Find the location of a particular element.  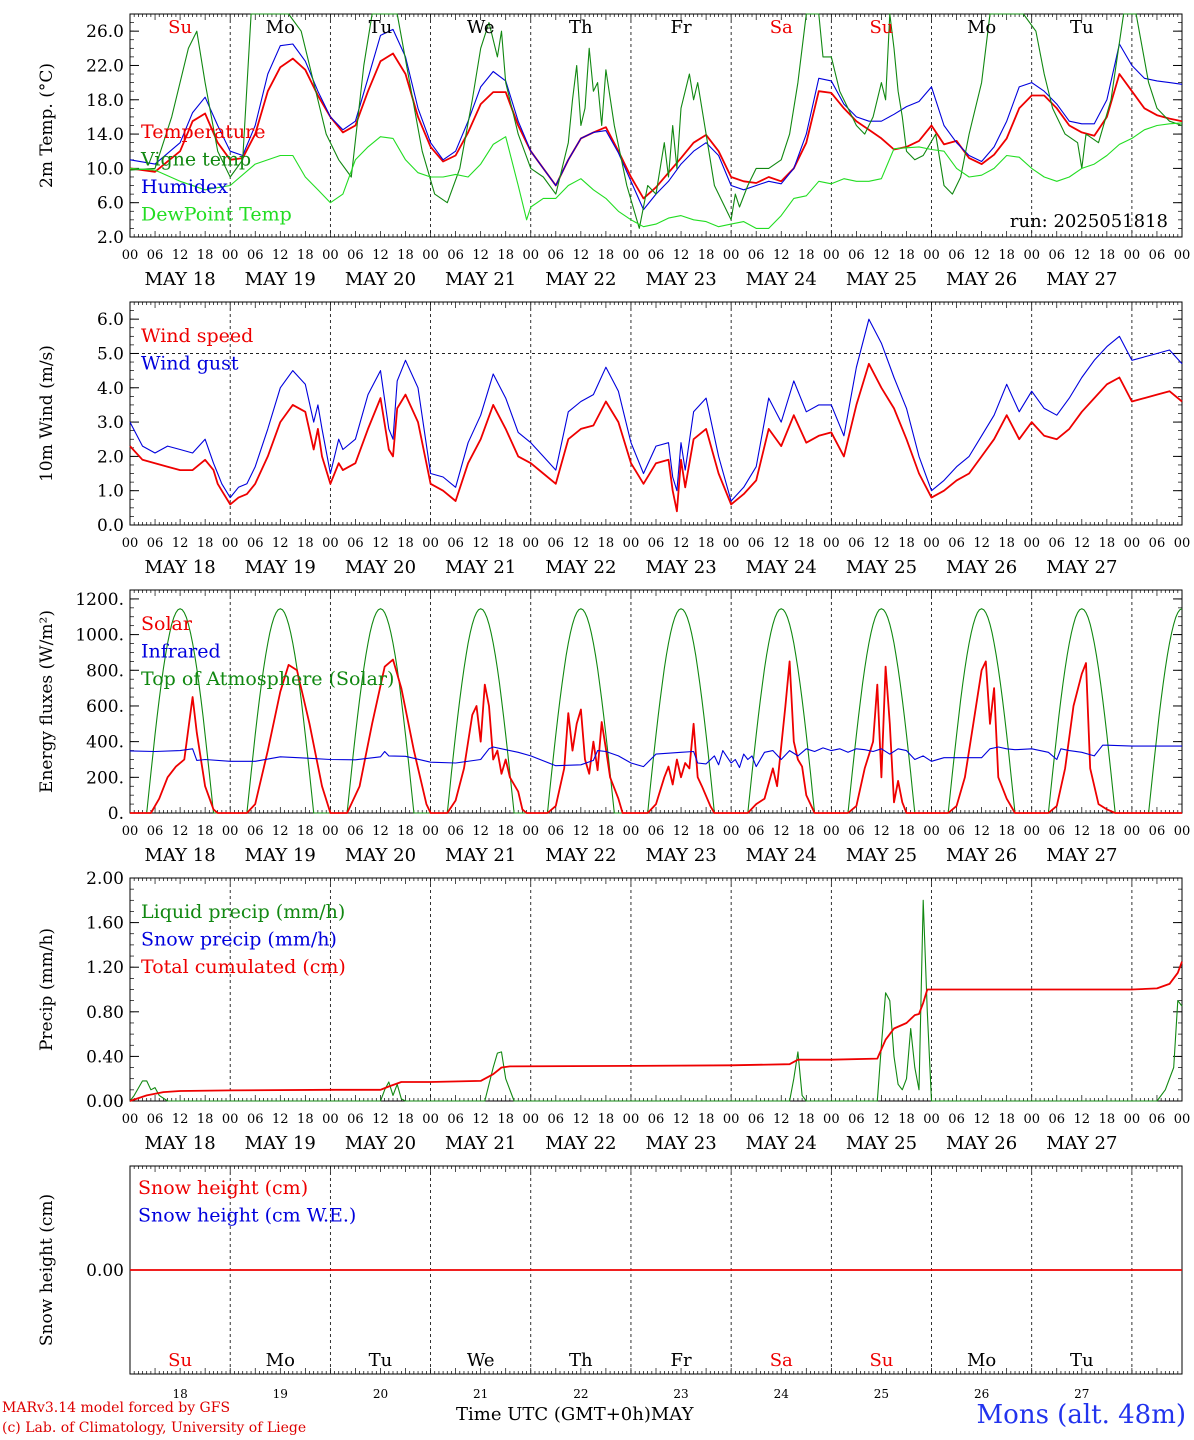

legend-entry: Vigne temp is located at coordinates (195, 160).